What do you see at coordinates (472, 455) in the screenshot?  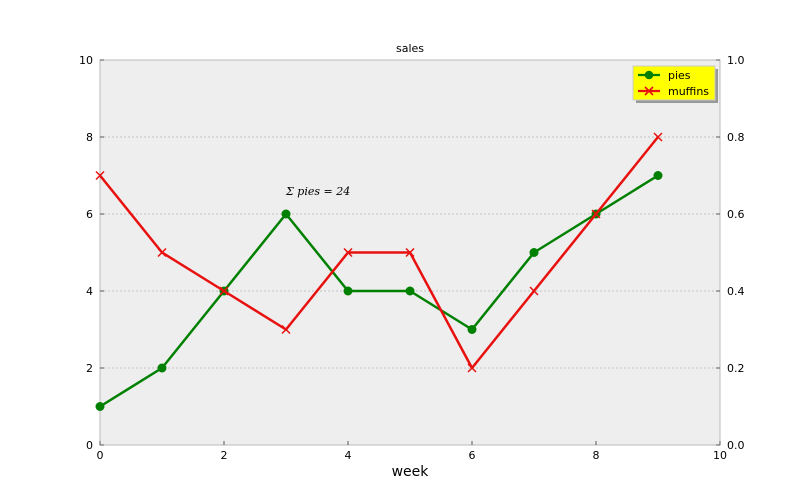 I see `x-tick-label: 6` at bounding box center [472, 455].